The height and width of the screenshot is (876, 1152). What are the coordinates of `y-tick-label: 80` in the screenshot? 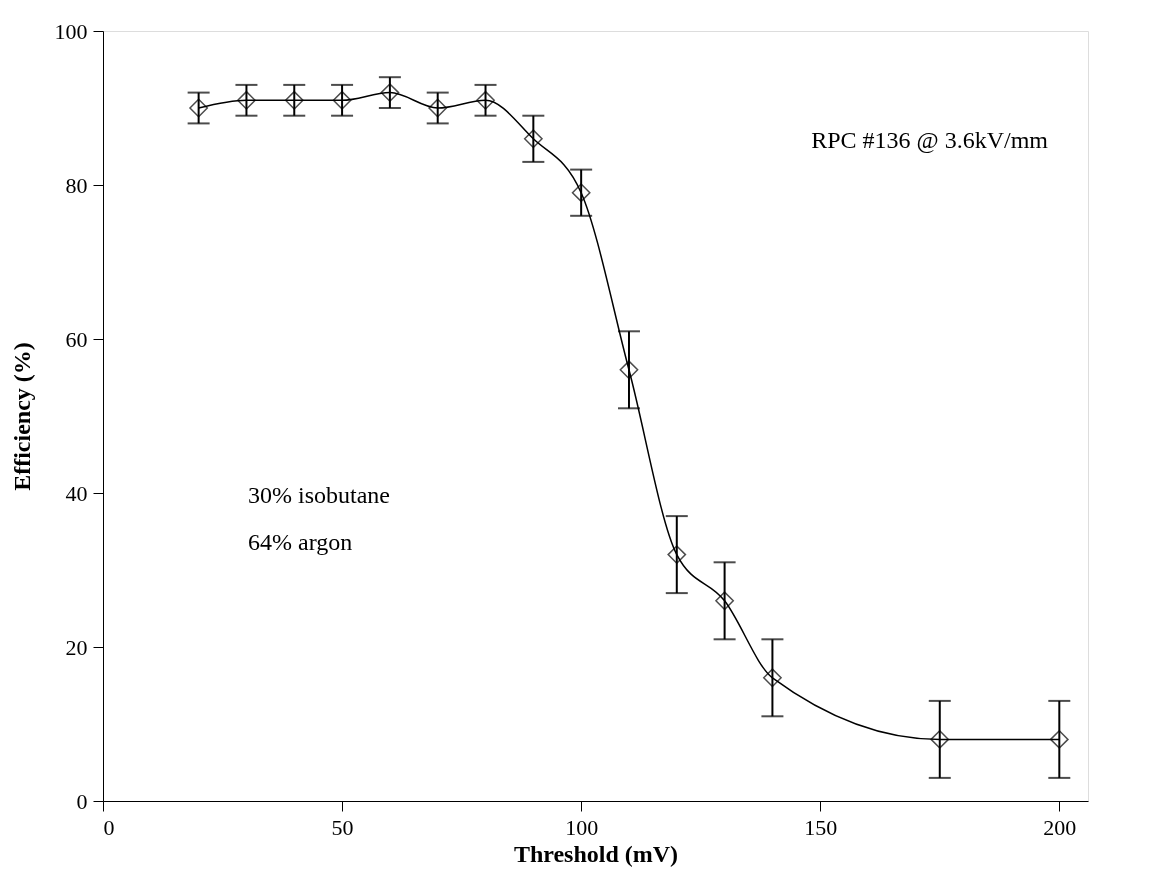 It's located at (76, 185).